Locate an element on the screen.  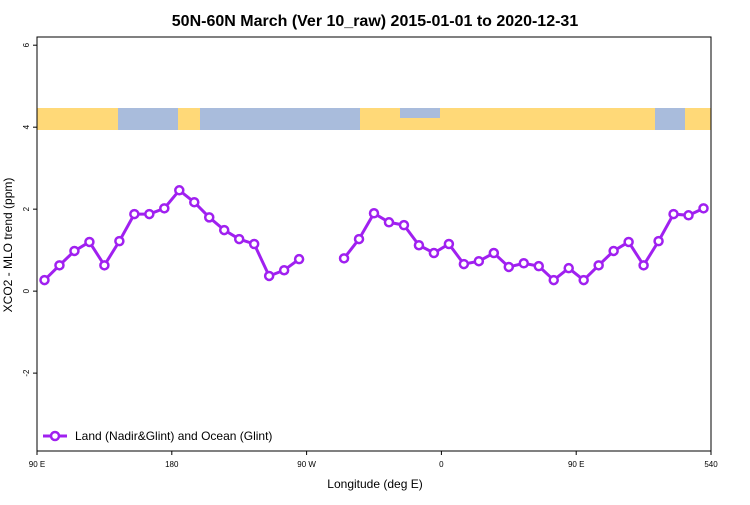
map-band is located at coordinates (374, 119).